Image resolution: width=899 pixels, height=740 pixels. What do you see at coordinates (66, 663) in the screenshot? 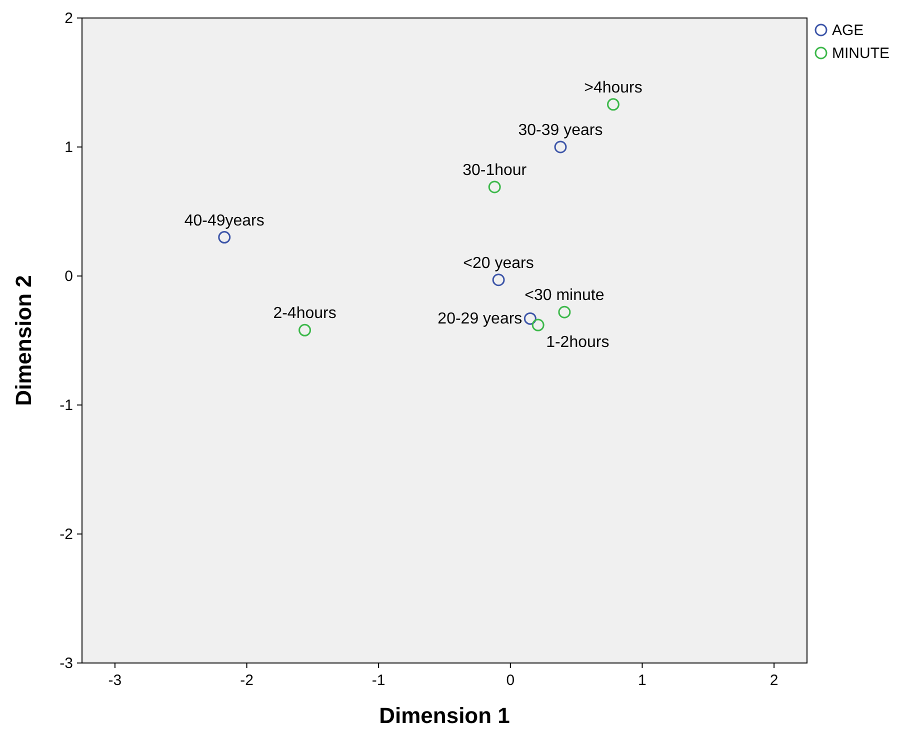
I see `y-tick-label: -3` at bounding box center [66, 663].